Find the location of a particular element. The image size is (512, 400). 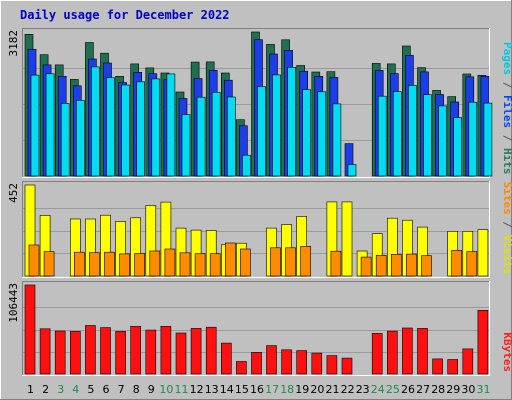

x-label-day-25: 25 is located at coordinates (393, 389).